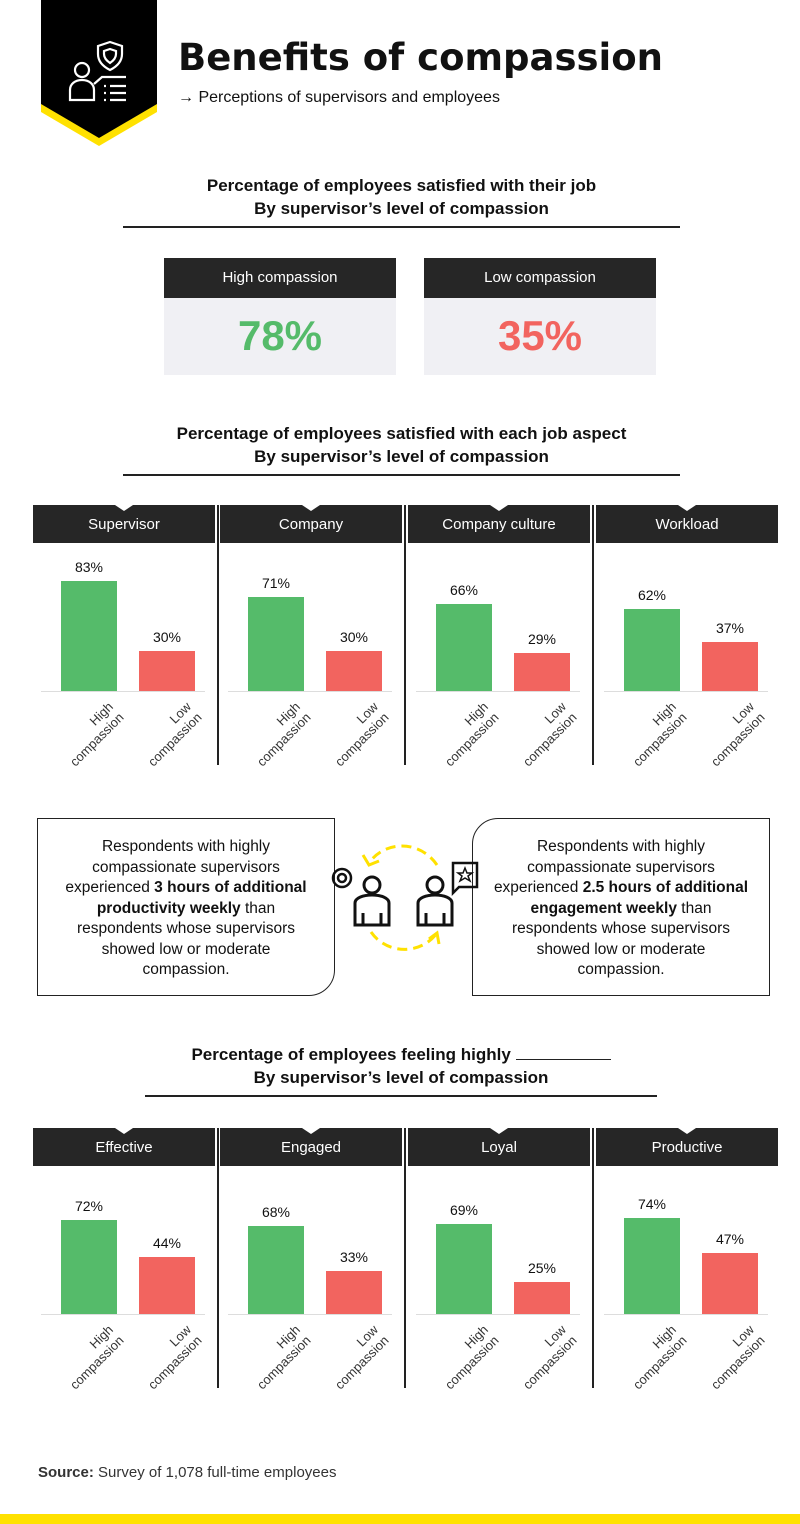 This screenshot has width=800, height=1524. Describe the element at coordinates (499, 1260) in the screenshot. I see `panel-loyal: Loyal 69% High compassion 25% Low compassion` at that location.